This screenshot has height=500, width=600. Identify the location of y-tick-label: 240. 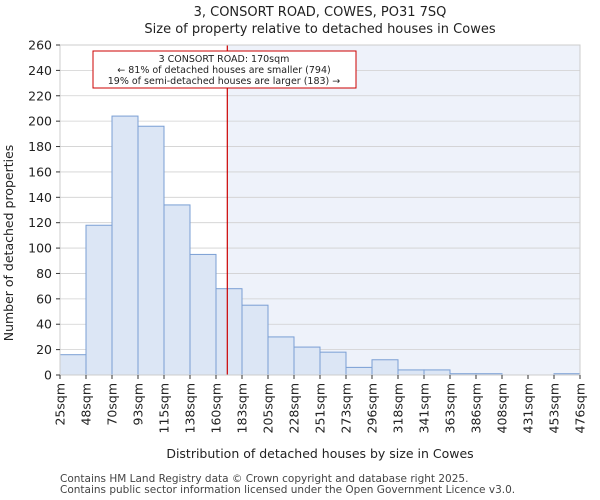
(40, 70).